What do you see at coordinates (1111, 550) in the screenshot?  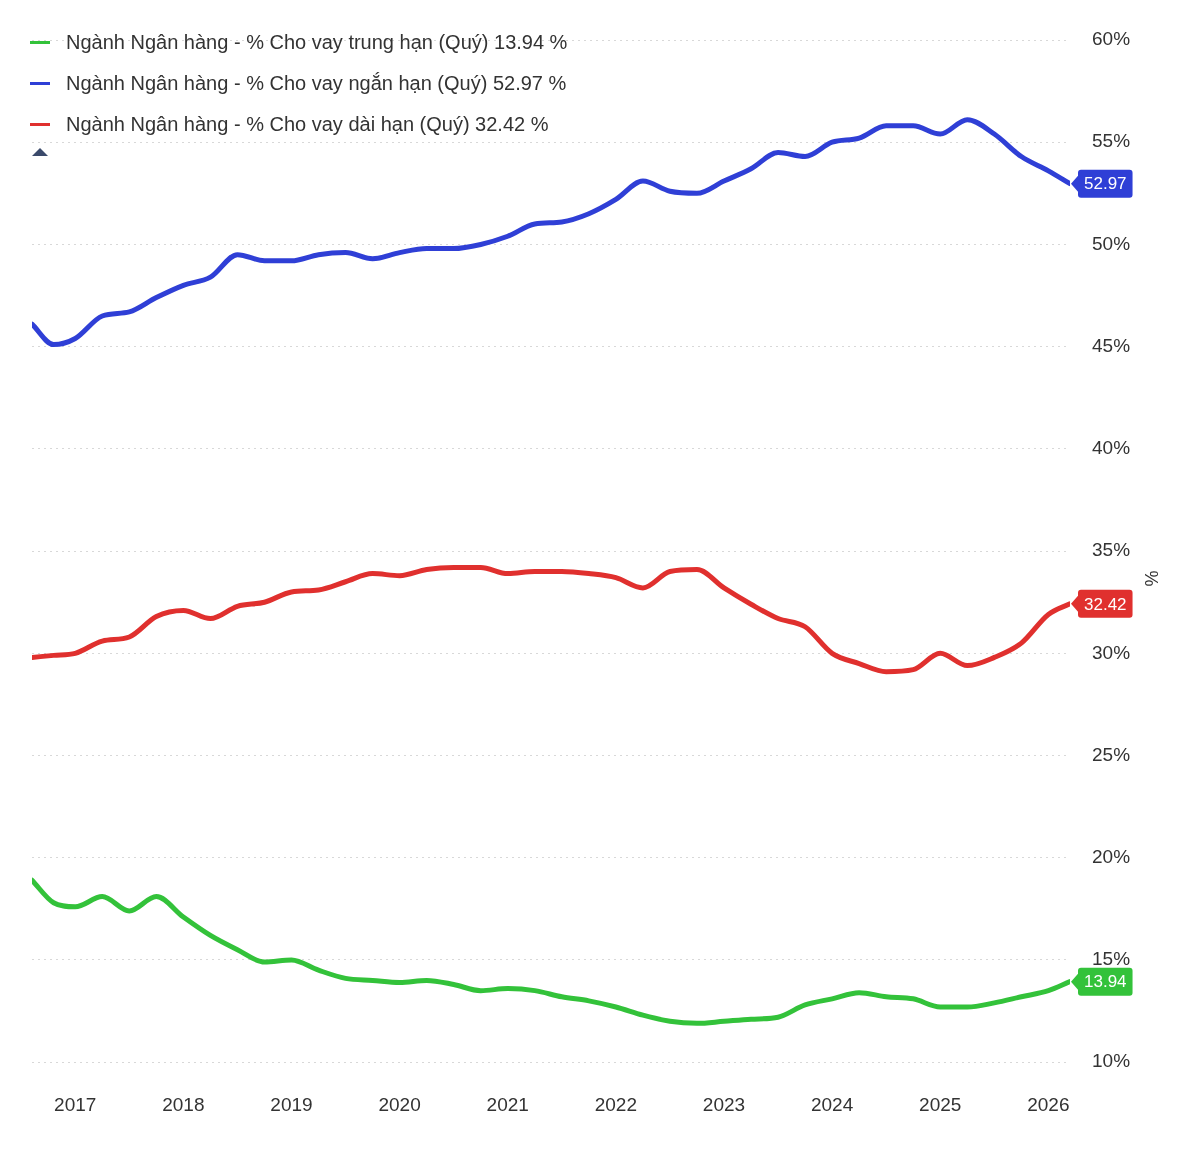 I see `y-tick-label: 35%` at bounding box center [1111, 550].